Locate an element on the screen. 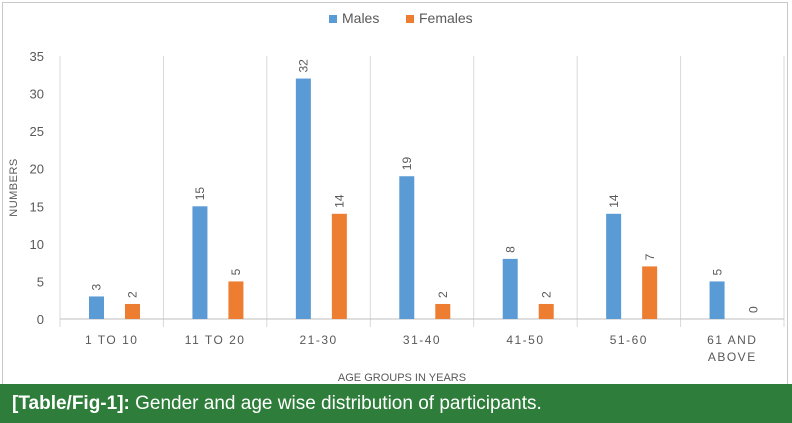 This screenshot has height=423, width=792. caption-label: [Table/Fig-1]: is located at coordinates (71, 403).